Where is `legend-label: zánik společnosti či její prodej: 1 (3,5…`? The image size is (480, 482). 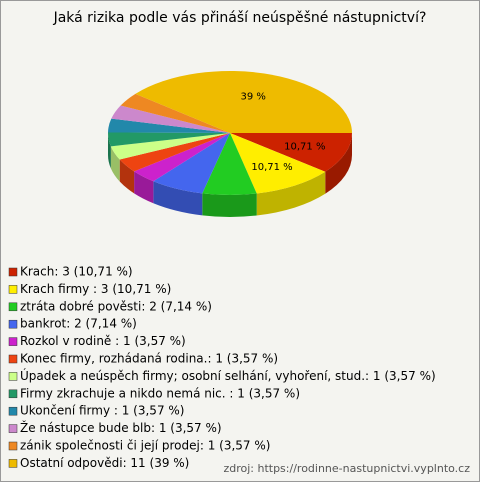 legend-label: zánik společnosti či její prodej: 1 (3,5… is located at coordinates (145, 446).